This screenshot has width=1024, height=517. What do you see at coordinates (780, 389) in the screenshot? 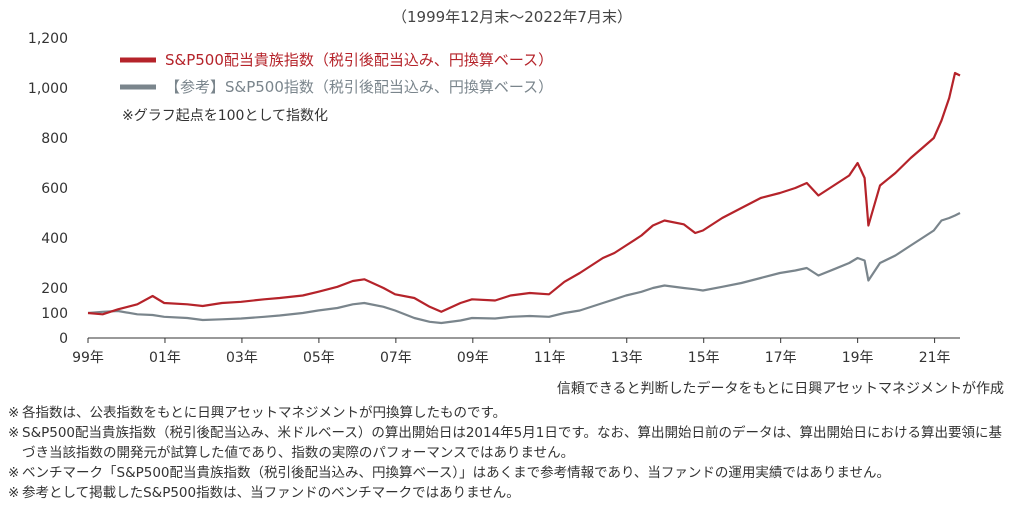
I see `source-text: 信頼できると判断したデータをもとに日興アセットマネジメントが作成` at bounding box center [780, 389].